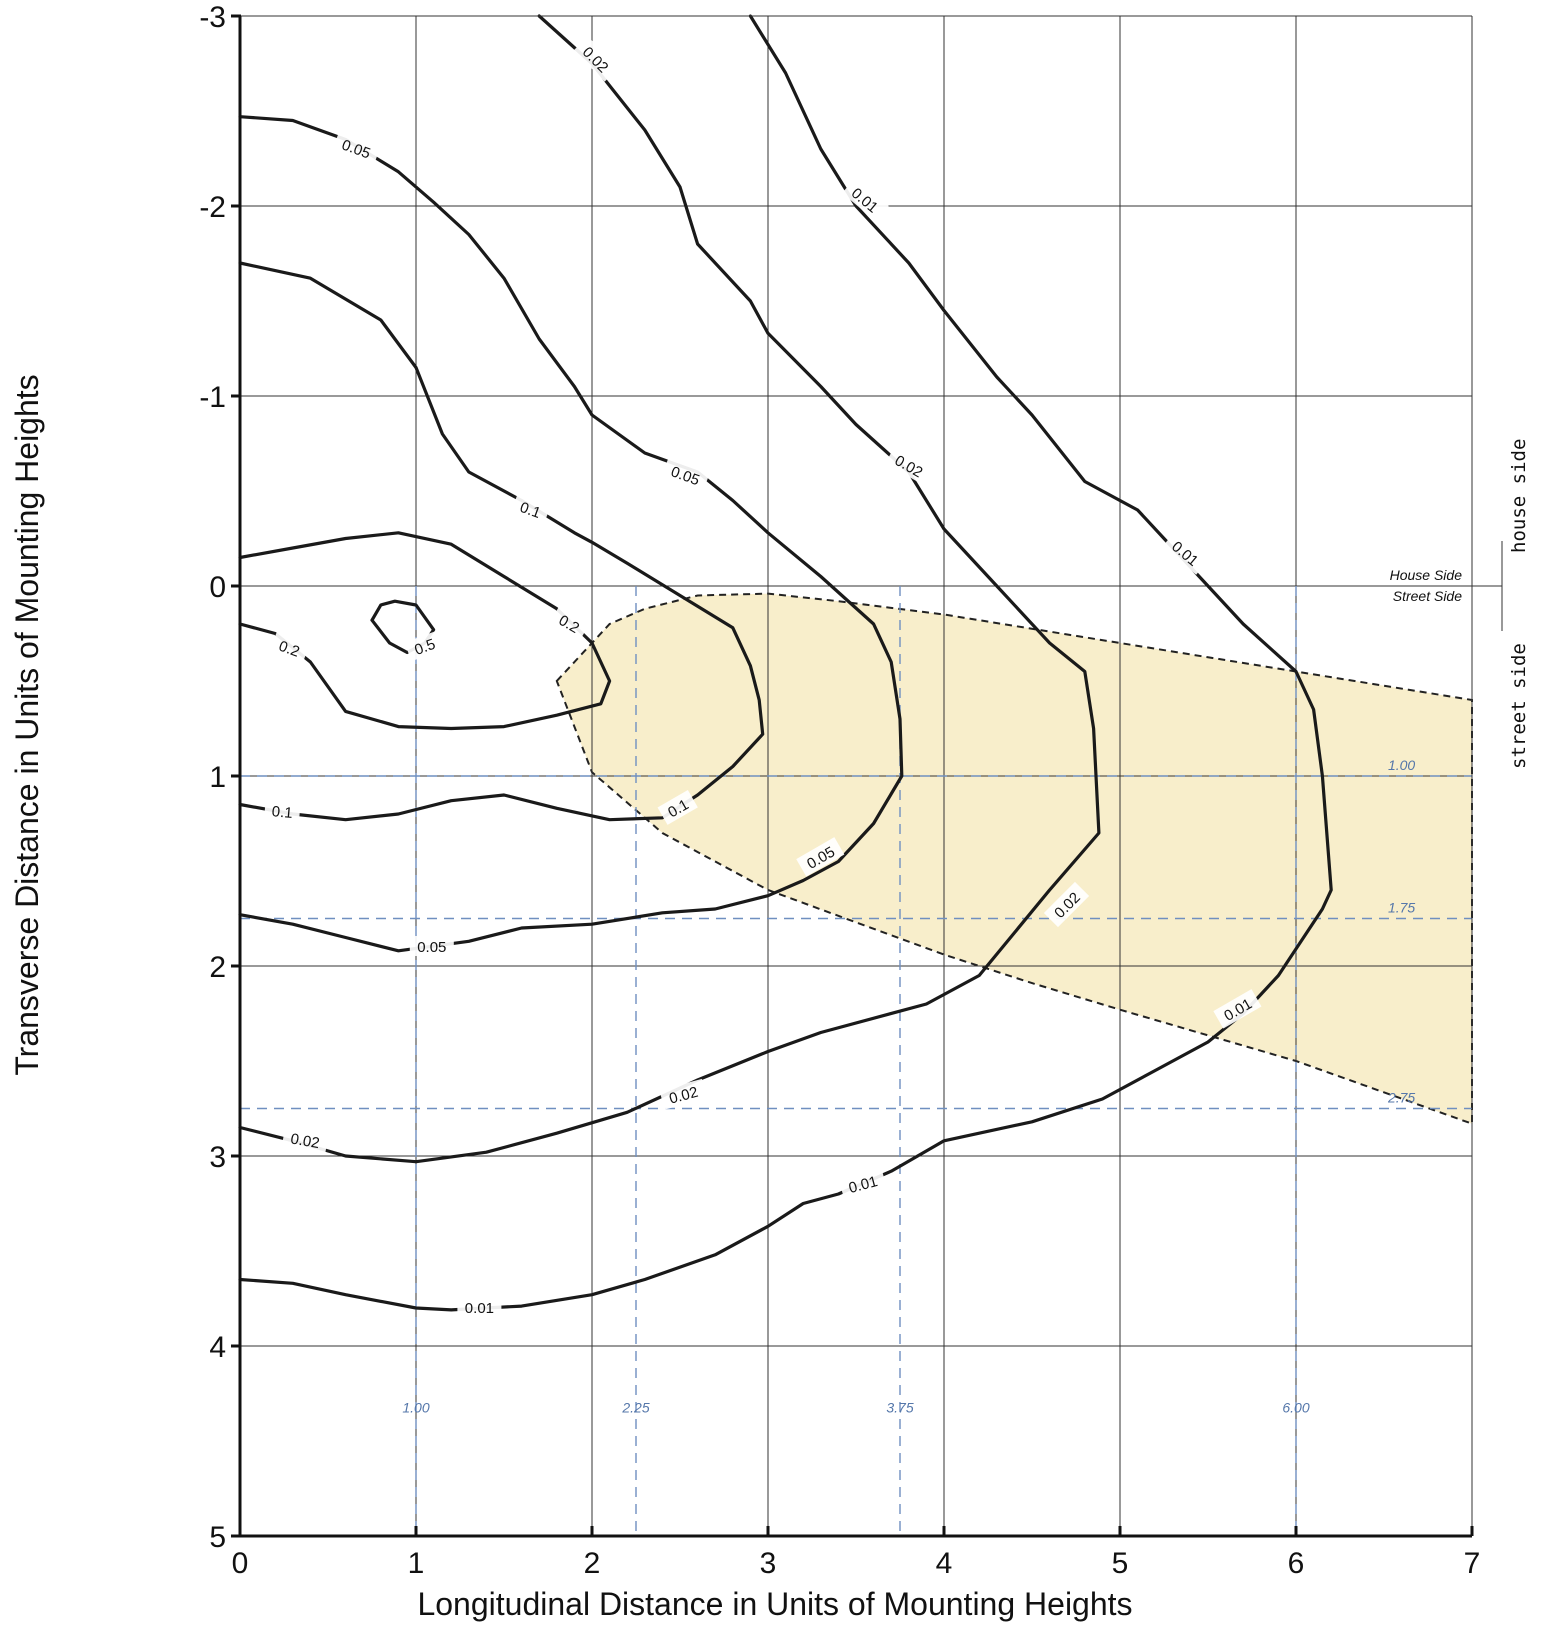  Describe the element at coordinates (1120, 1563) in the screenshot. I see `x-tick-label: 5` at that location.